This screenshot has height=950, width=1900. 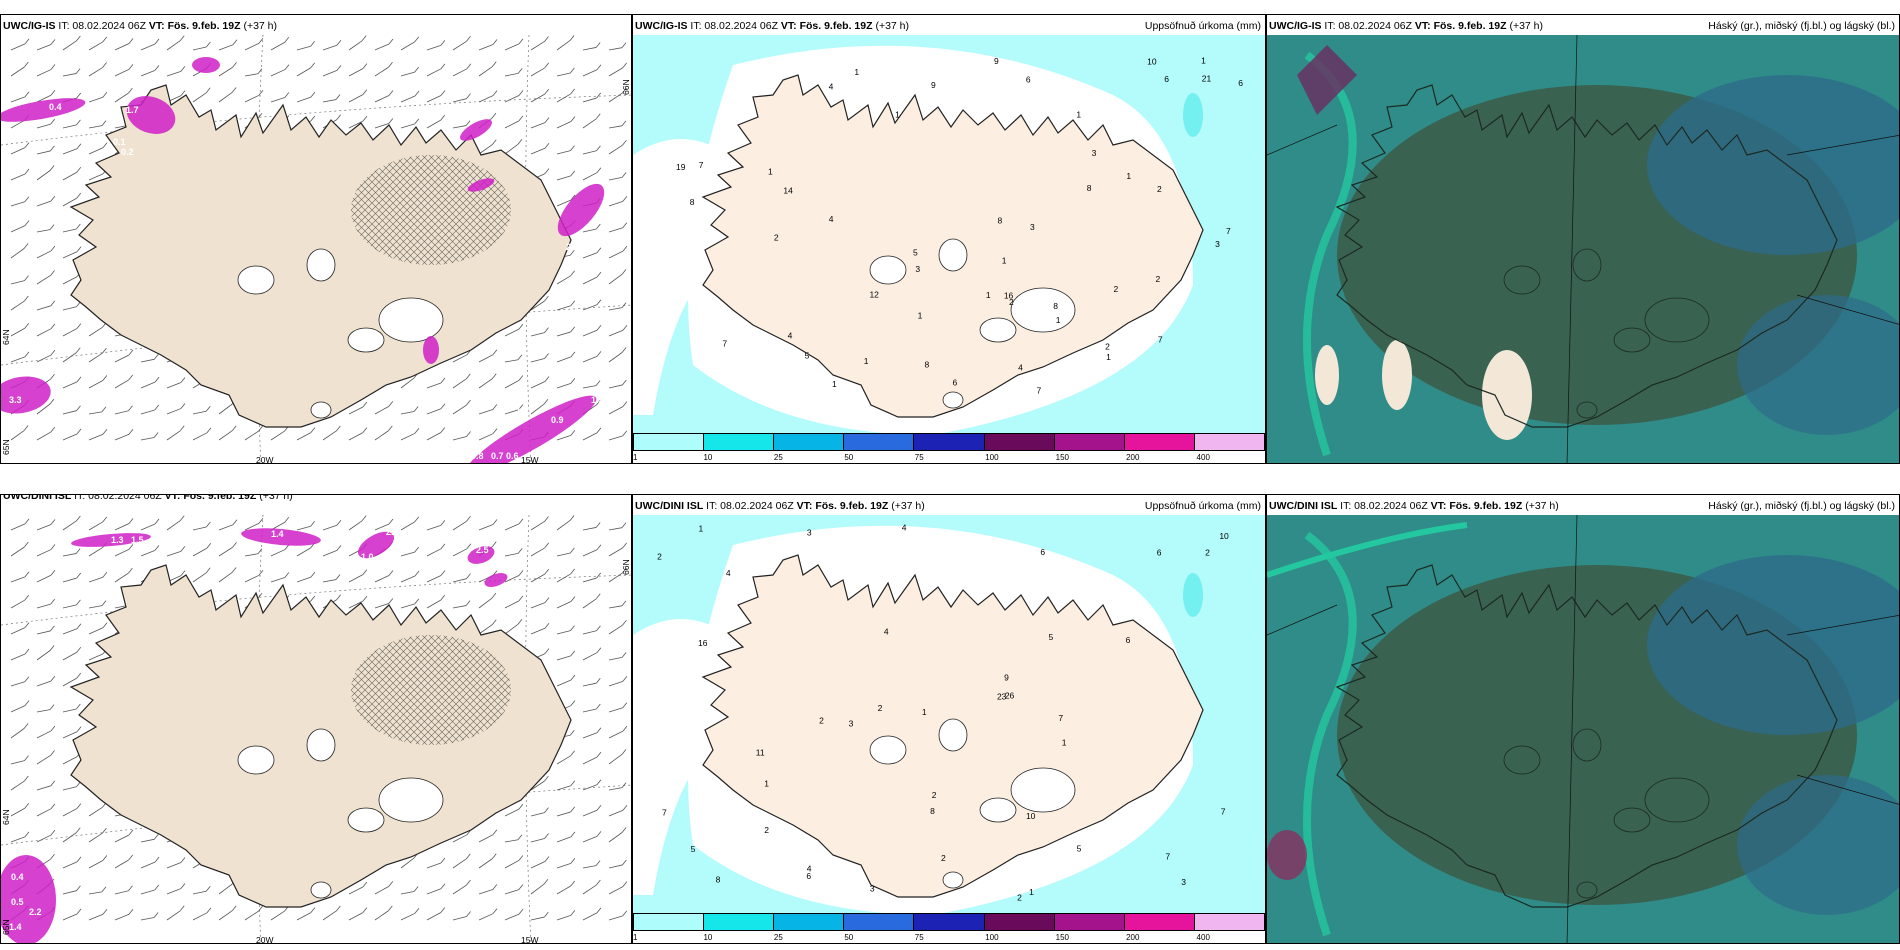 What do you see at coordinates (392, 532) in the screenshot?
I see `snow-rate-label: 2.9` at bounding box center [392, 532].